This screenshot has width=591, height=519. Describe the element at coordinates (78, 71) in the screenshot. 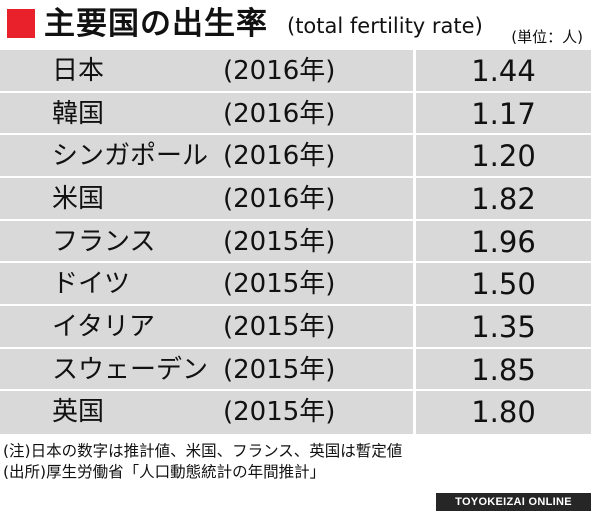

I see `country-name: 日本` at that location.